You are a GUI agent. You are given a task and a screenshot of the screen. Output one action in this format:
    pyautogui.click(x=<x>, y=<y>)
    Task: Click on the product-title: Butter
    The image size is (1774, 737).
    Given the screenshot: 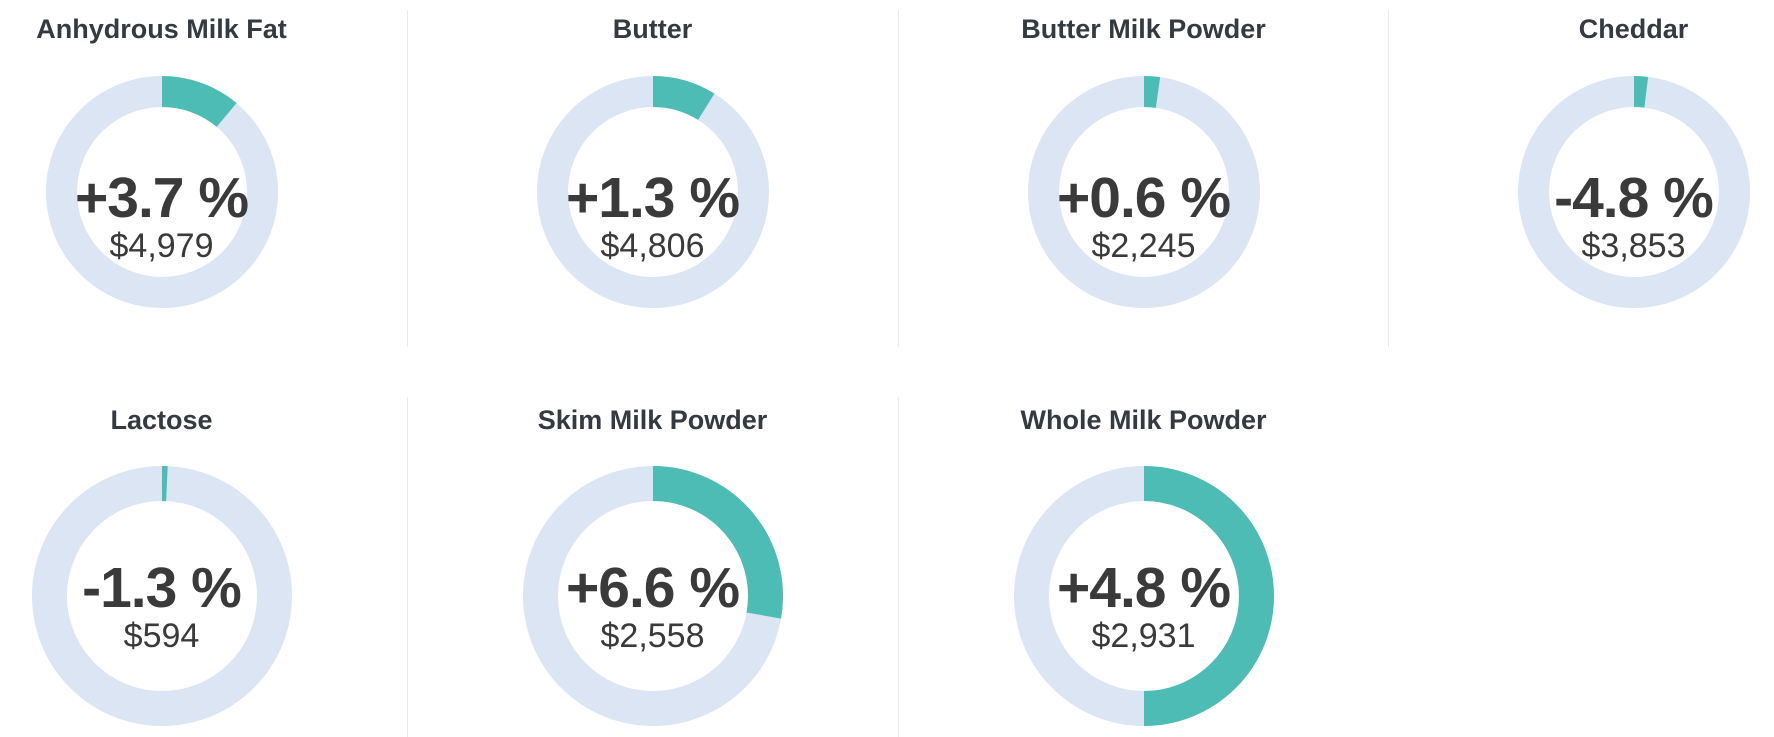 What is the action you would take?
    pyautogui.click(x=652, y=29)
    